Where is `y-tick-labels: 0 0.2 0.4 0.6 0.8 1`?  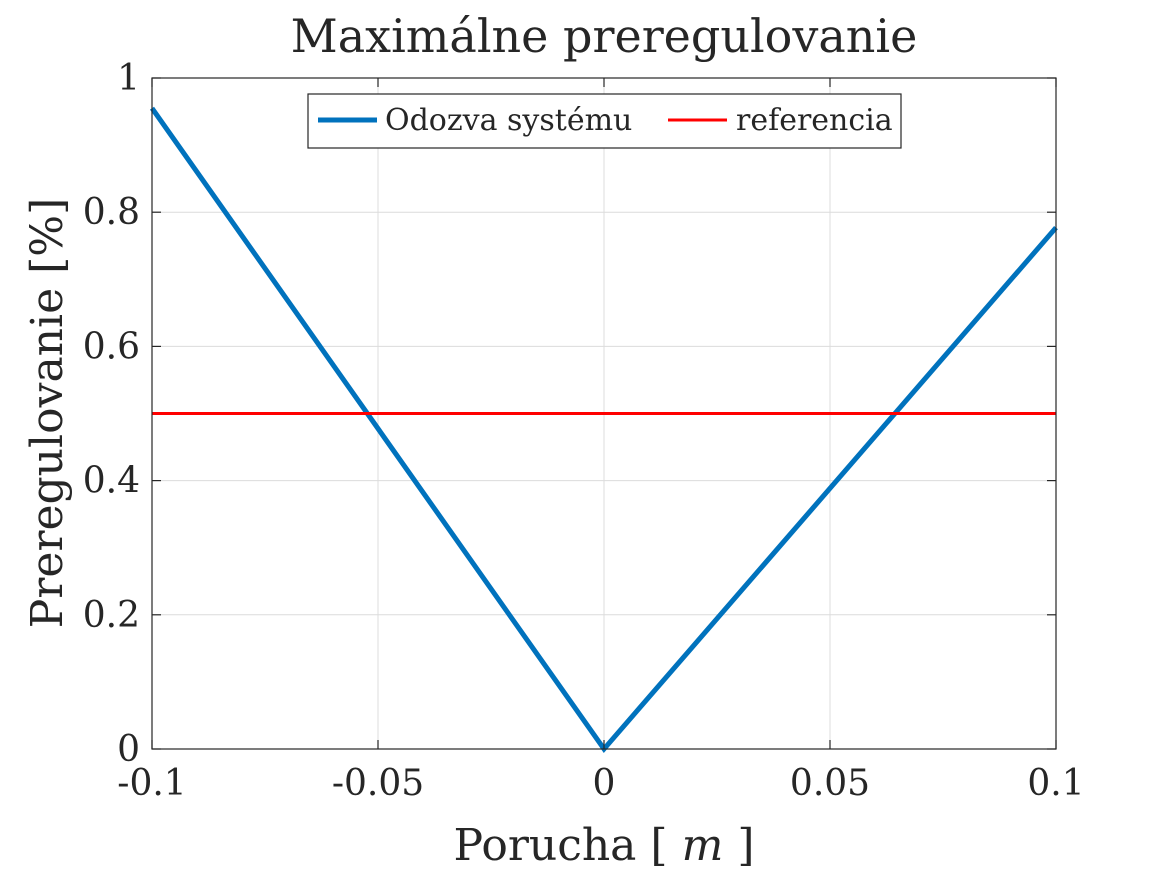
y-tick-labels: 0 0.2 0.4 0.6 0.8 1 is located at coordinates (111, 414).